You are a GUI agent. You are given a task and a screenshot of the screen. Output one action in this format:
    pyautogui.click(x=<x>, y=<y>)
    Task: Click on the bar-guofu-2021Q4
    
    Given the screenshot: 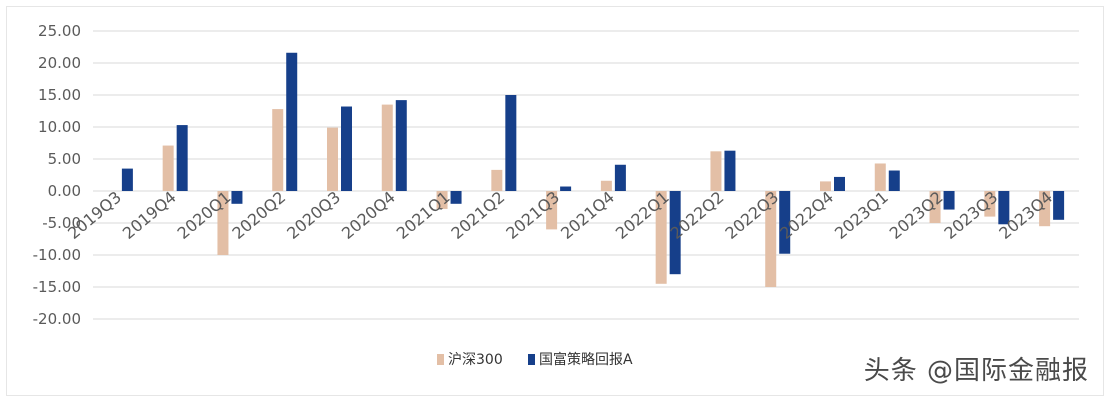 What is the action you would take?
    pyautogui.click(x=620, y=177)
    